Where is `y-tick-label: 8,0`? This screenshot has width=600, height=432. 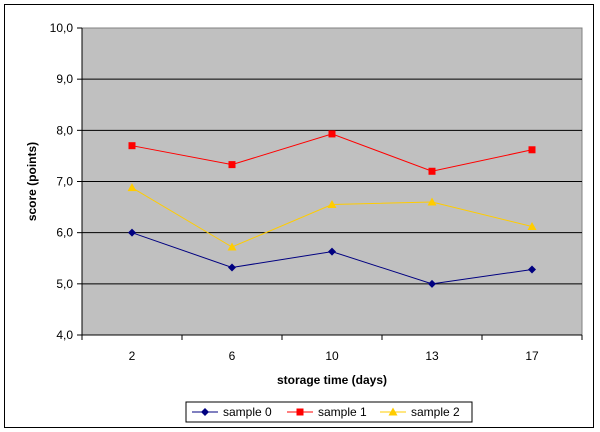 y-tick-label: 8,0 is located at coordinates (64, 130).